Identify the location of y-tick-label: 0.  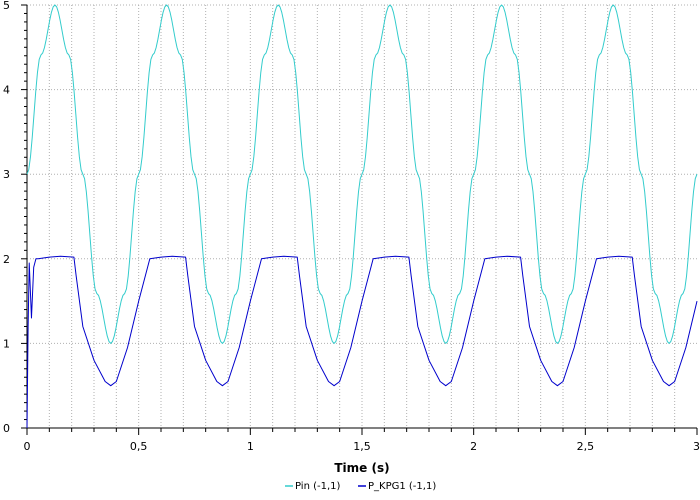
(6, 428).